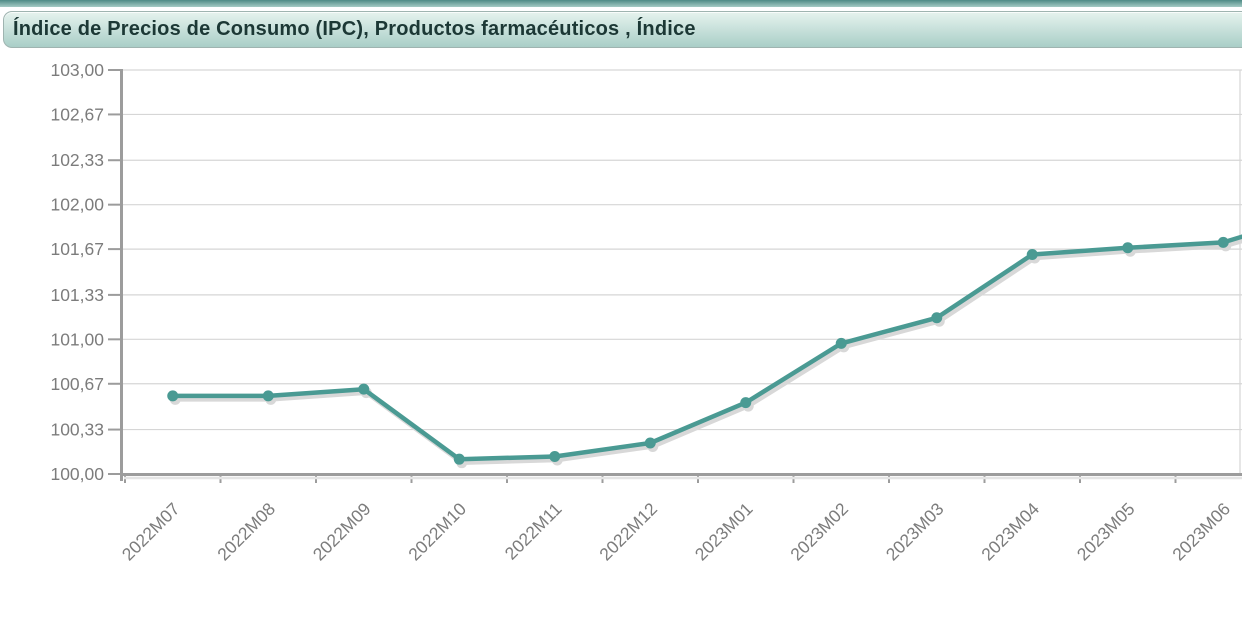 The width and height of the screenshot is (1242, 621). Describe the element at coordinates (915, 532) in the screenshot. I see `x-axis-label: 2023M03` at that location.